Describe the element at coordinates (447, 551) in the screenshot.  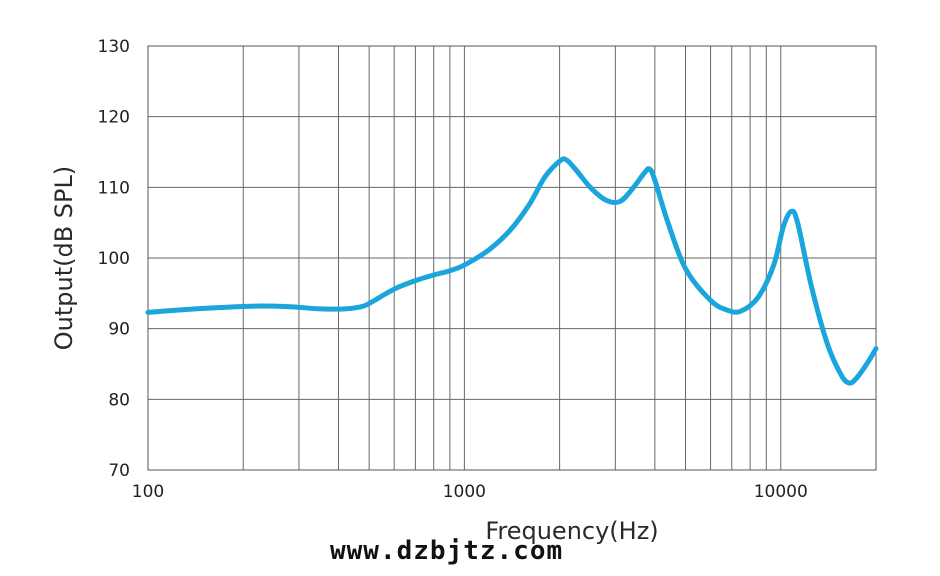
I see `watermark-text: www.dzbjtz.com` at that location.